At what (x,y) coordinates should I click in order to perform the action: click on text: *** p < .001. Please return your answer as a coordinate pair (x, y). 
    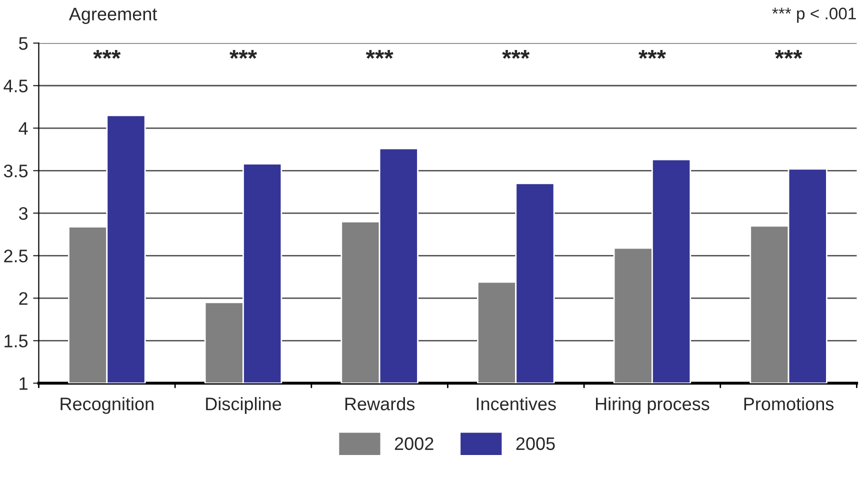
    Looking at the image, I should click on (814, 15).